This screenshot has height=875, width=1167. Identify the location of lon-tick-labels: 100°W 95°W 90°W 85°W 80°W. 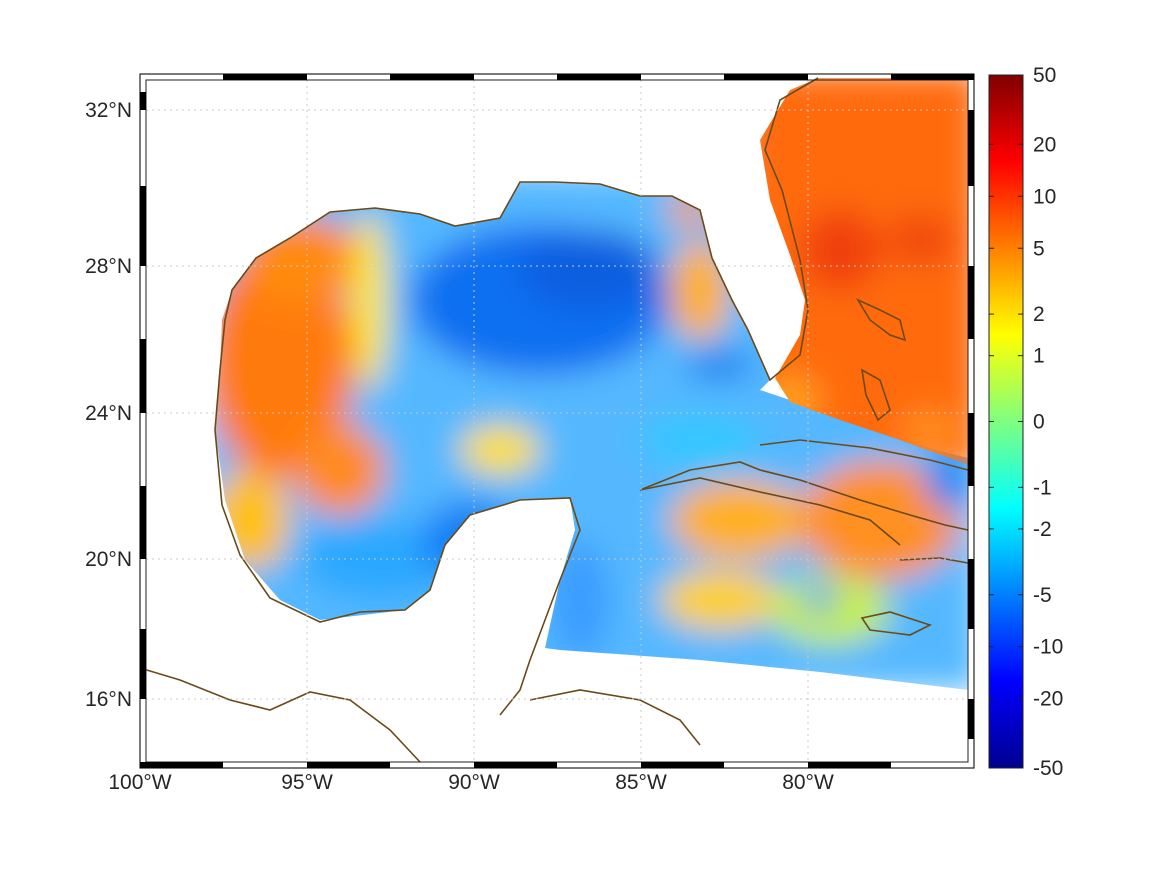
(471, 782).